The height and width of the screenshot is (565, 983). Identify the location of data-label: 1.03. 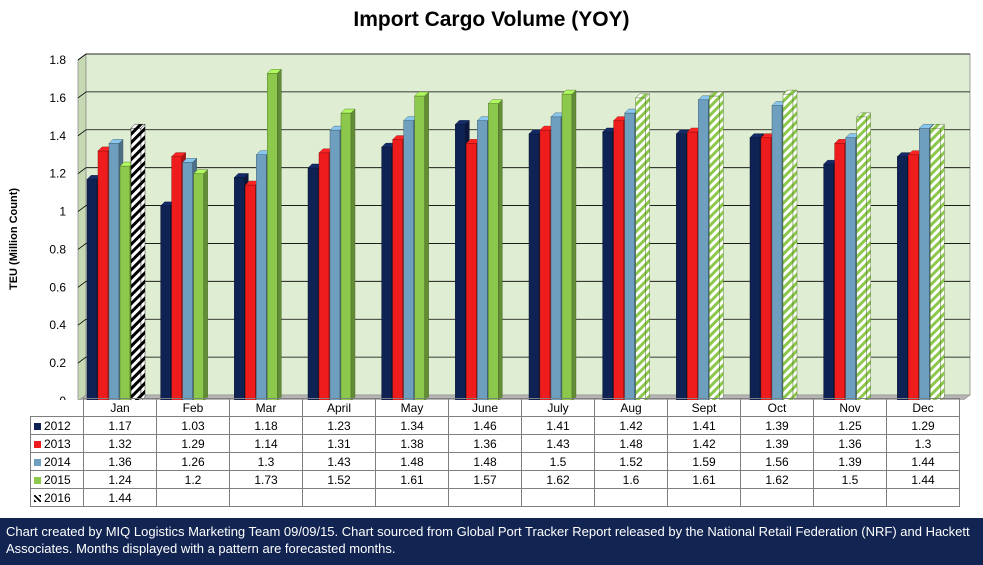
(193, 425).